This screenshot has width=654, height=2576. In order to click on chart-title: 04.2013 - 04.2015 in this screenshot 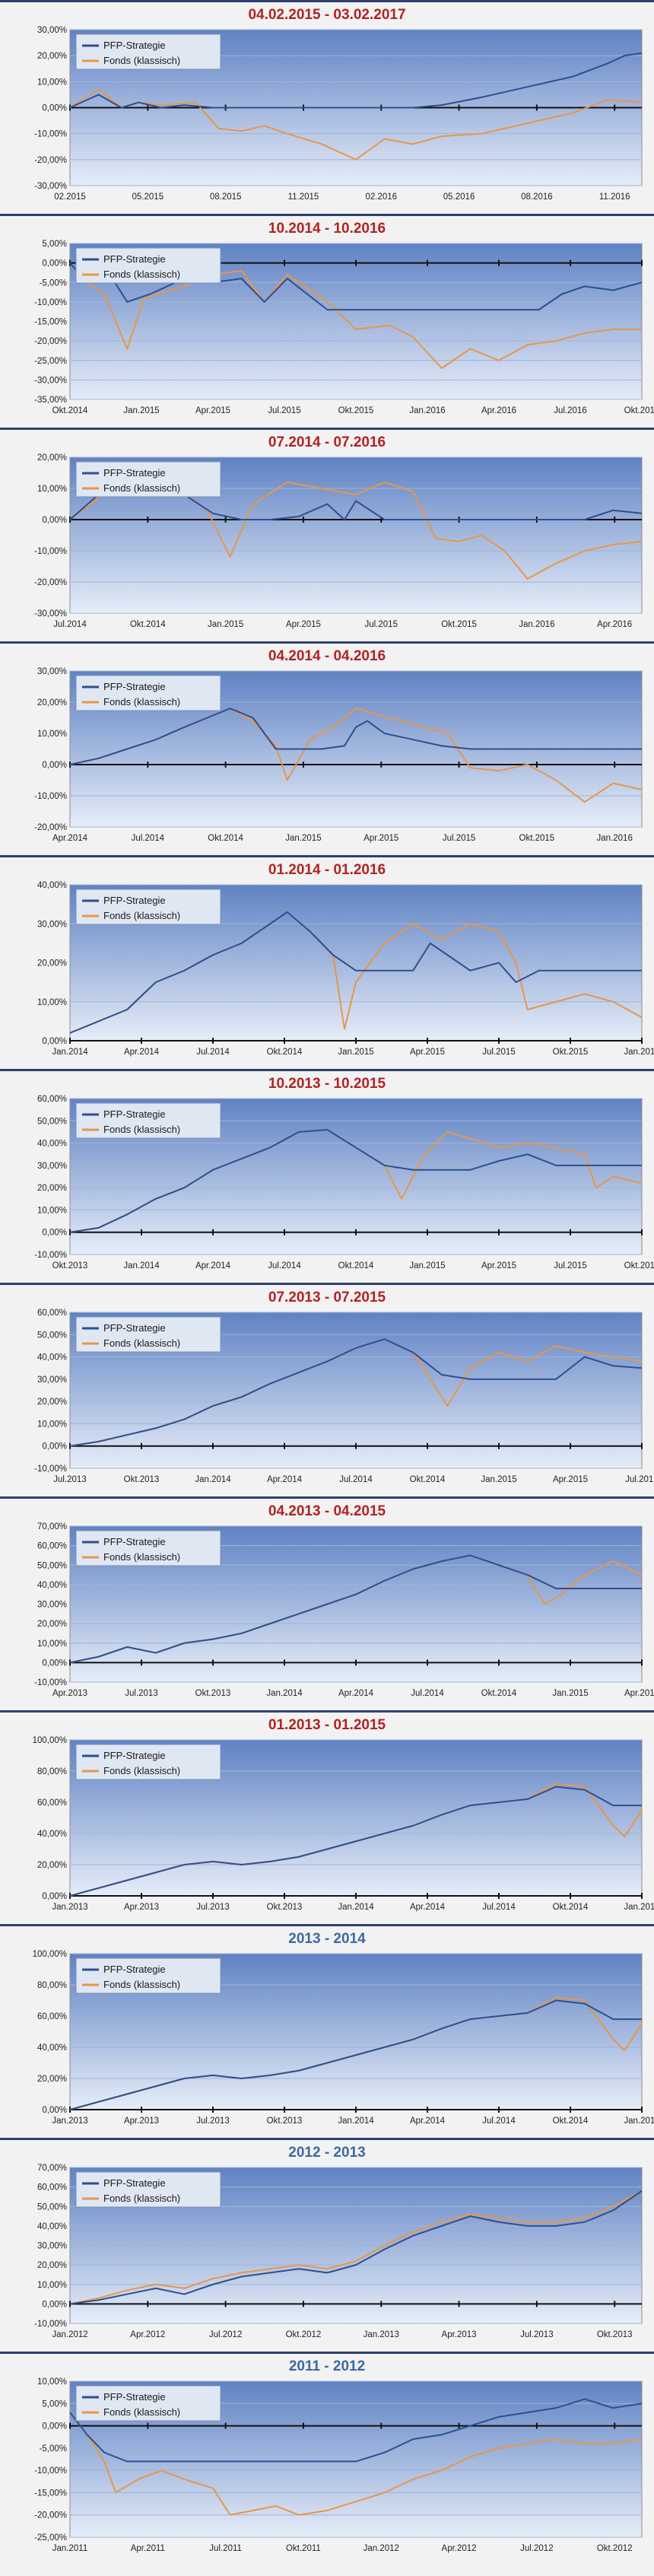, I will do `click(327, 1511)`.